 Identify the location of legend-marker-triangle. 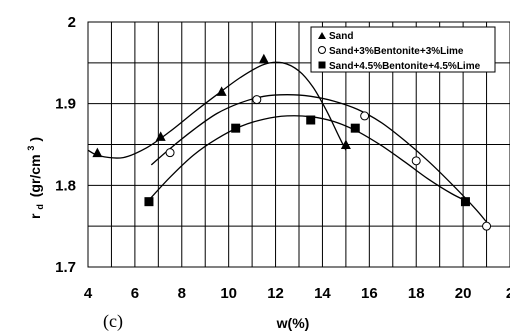
(322, 35).